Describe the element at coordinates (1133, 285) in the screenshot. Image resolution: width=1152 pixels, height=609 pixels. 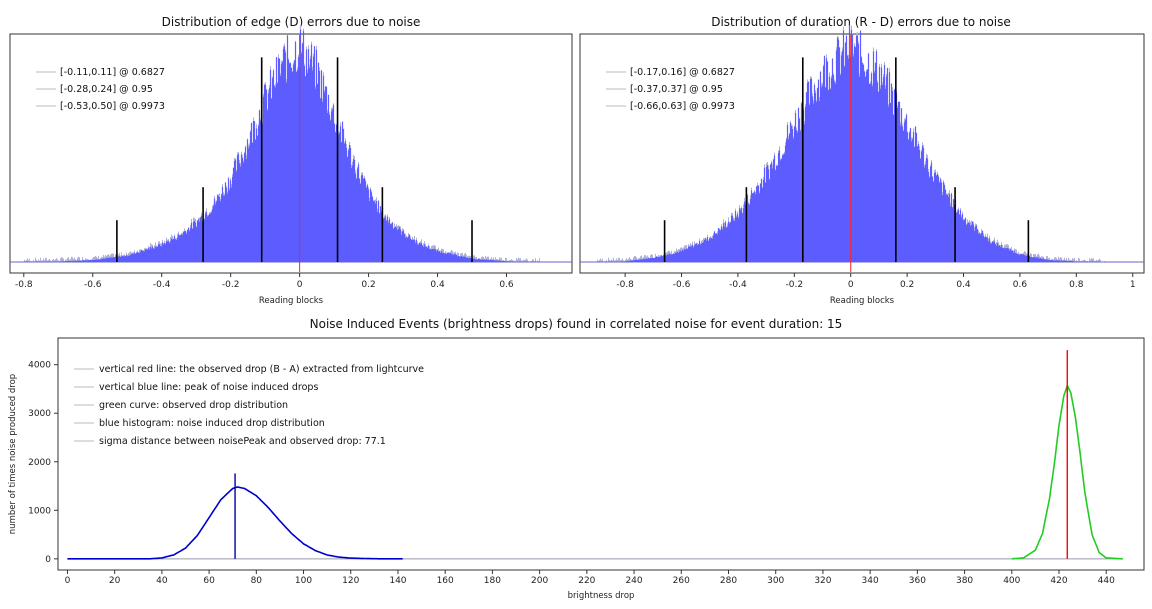
I see `x-tick-label: 1` at that location.